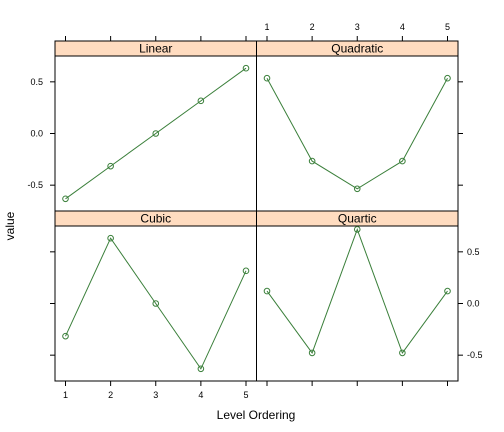  What do you see at coordinates (357, 219) in the screenshot?
I see `strip-label-quartic: Quartic` at bounding box center [357, 219].